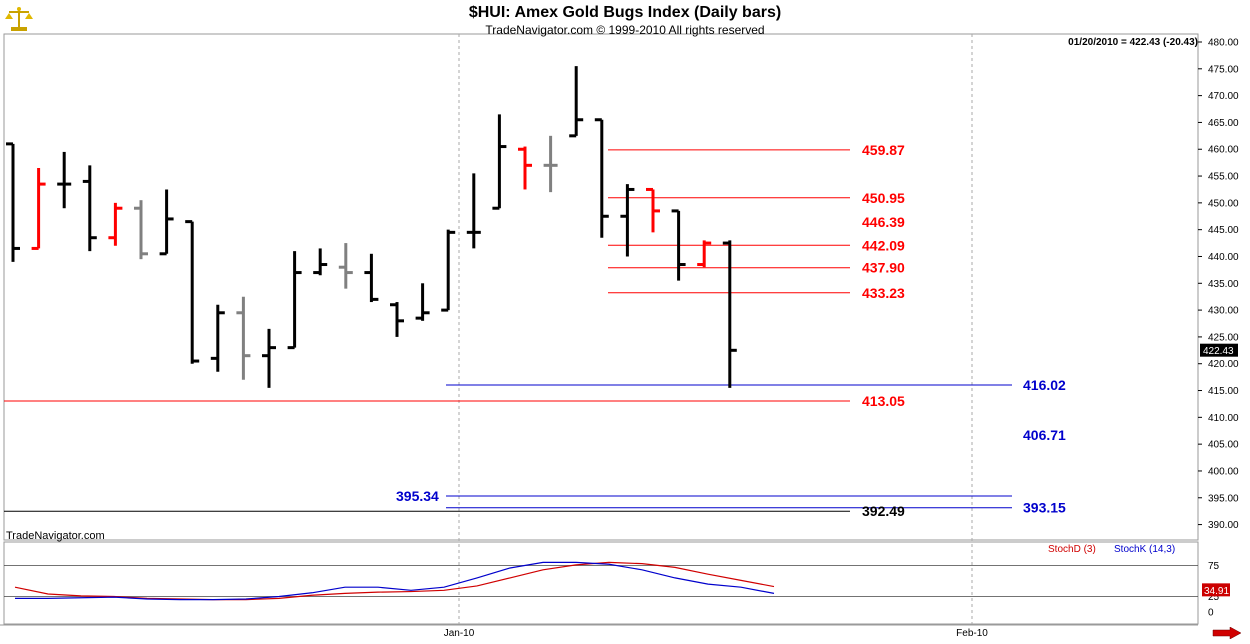  Describe the element at coordinates (1223, 284) in the screenshot. I see `y-tick-label: 435.00` at that location.